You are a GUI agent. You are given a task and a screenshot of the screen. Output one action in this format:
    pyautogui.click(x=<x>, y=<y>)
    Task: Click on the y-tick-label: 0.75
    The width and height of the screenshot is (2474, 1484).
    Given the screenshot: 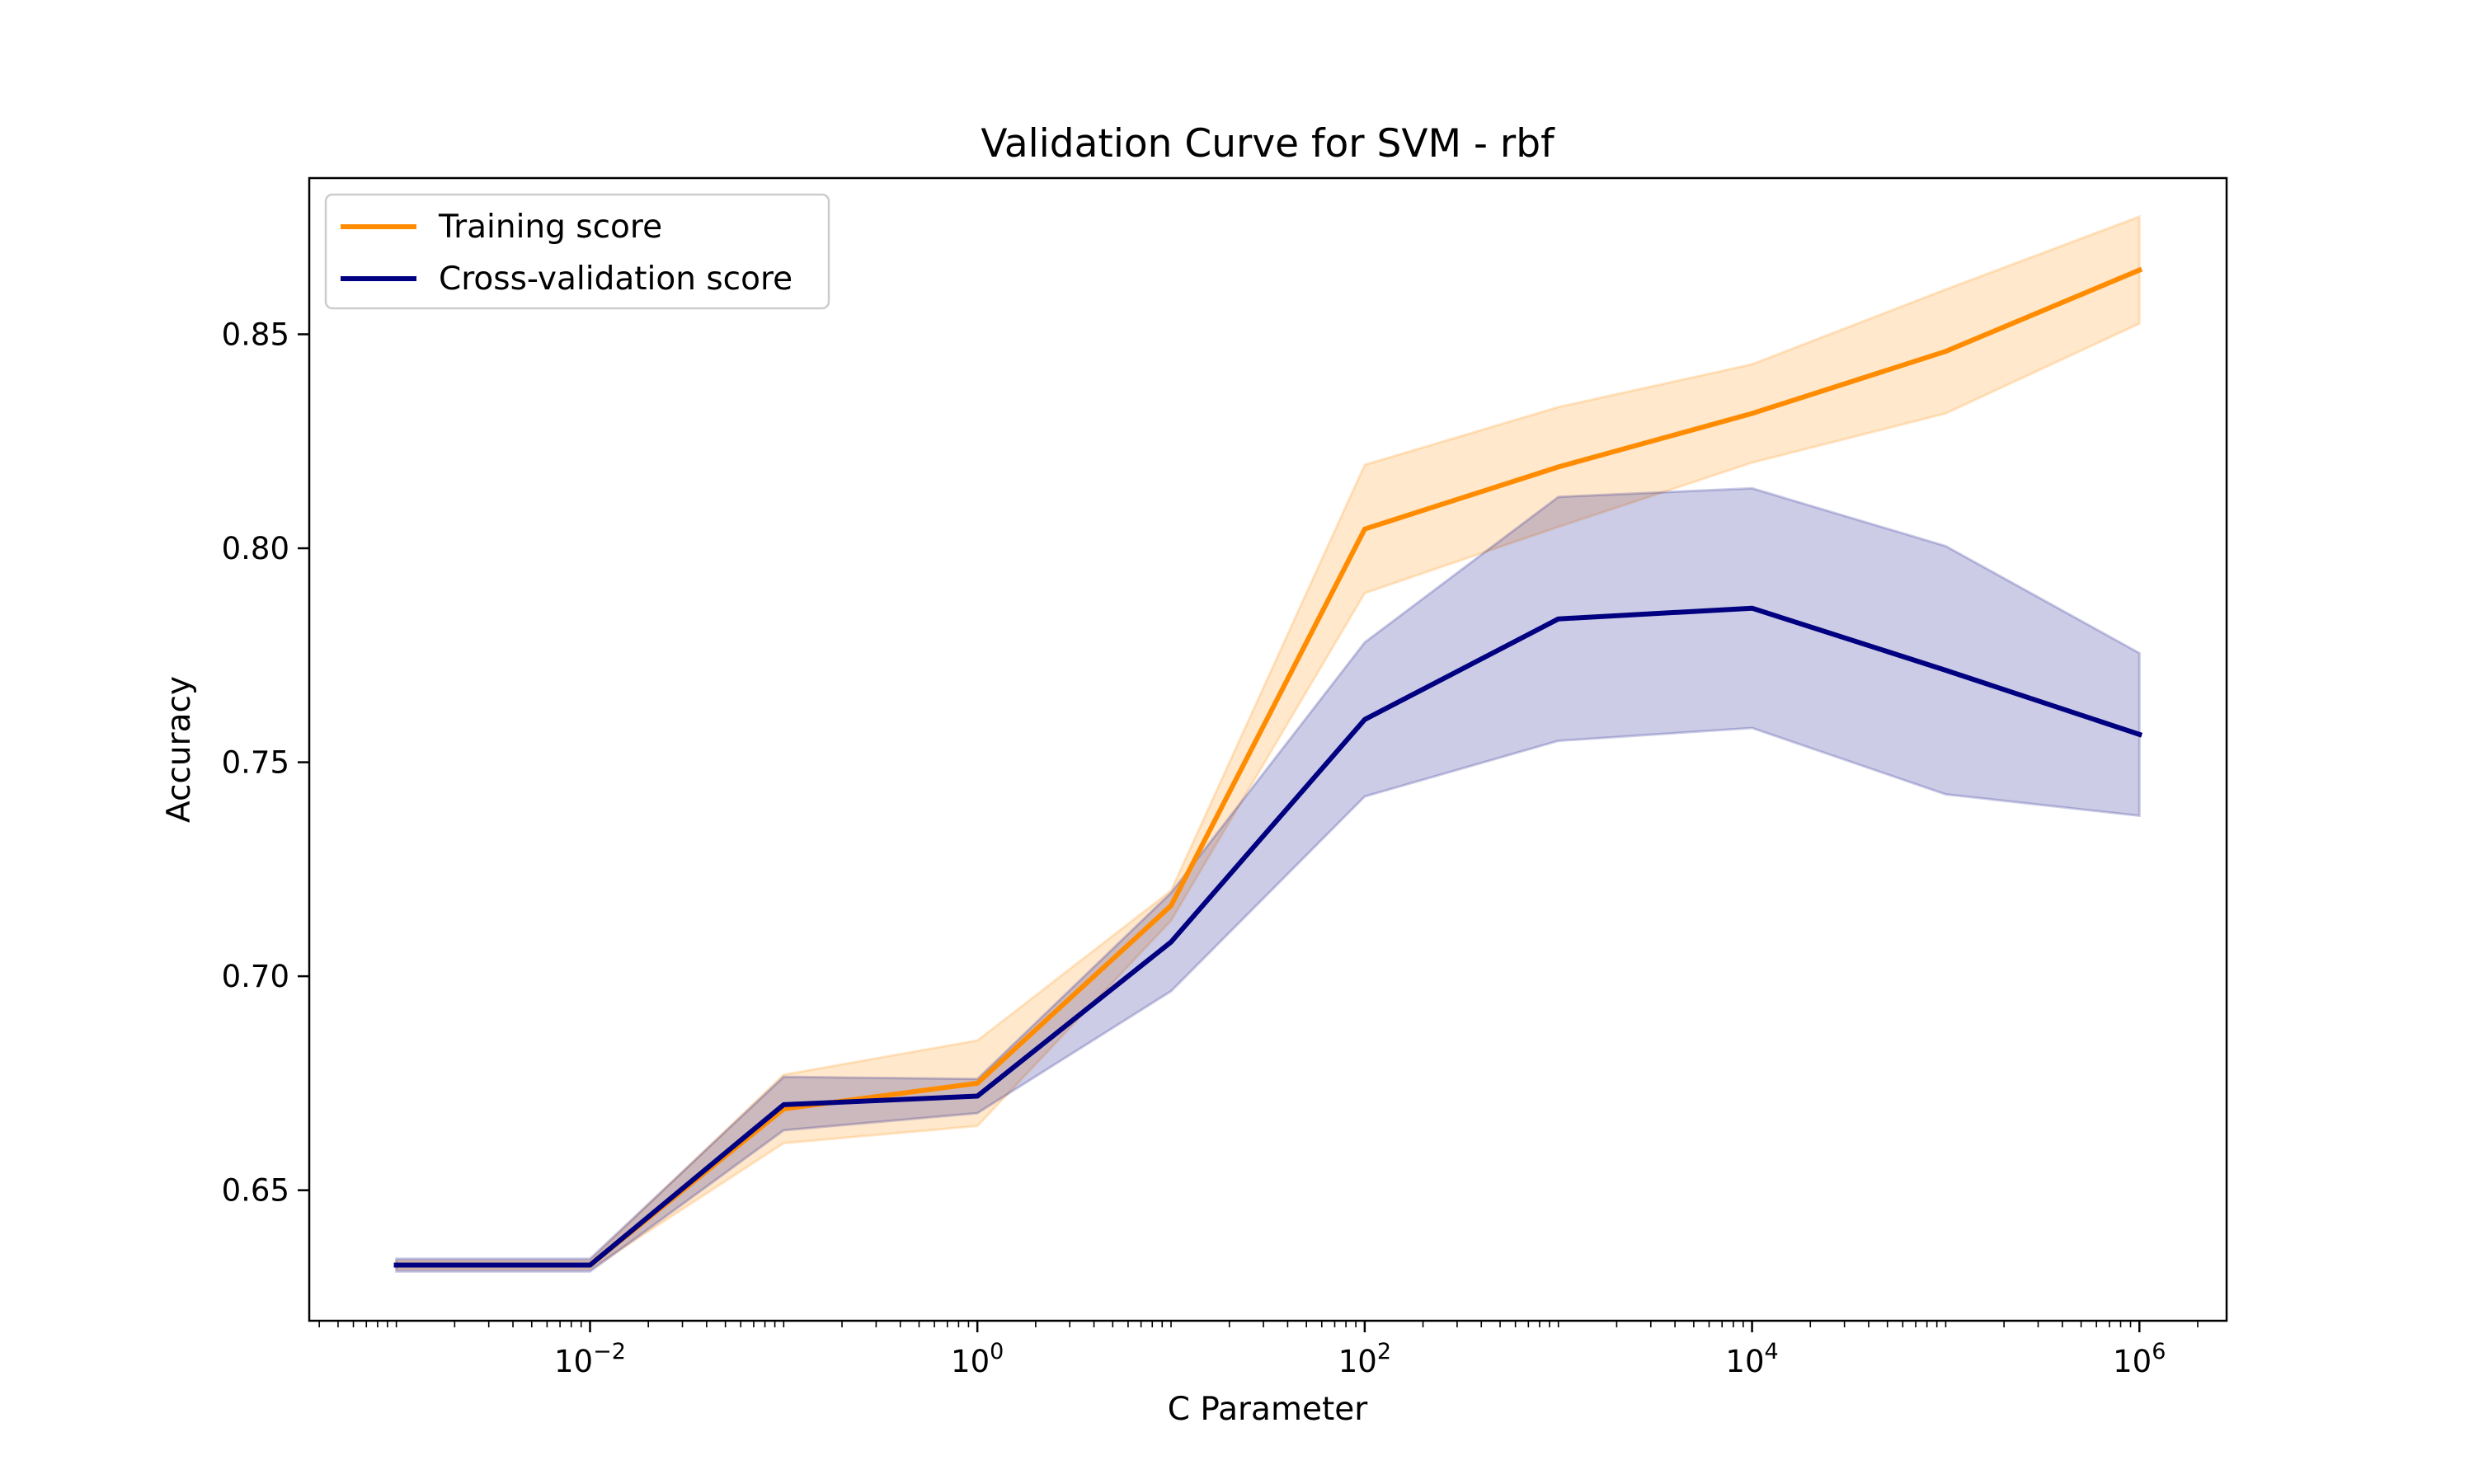 What is the action you would take?
    pyautogui.click(x=255, y=763)
    